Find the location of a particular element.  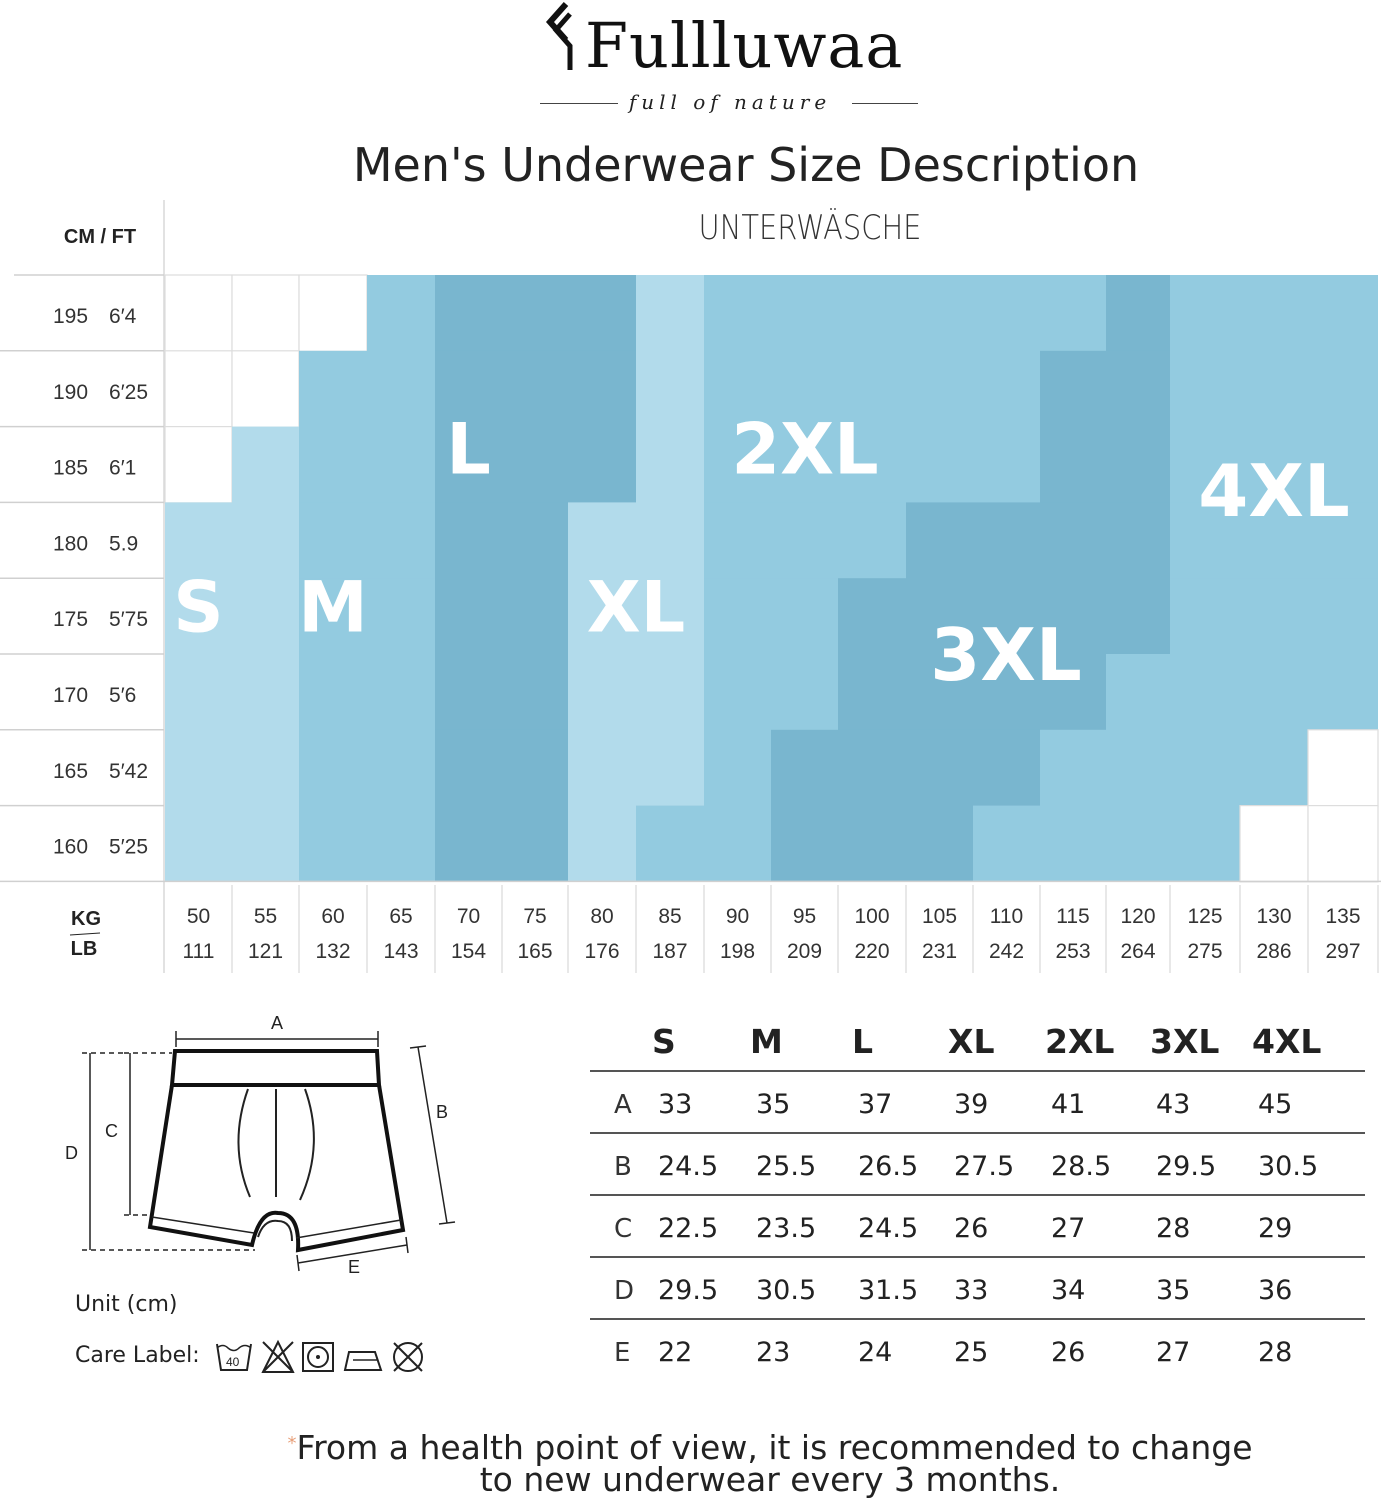

measurement-cell: 36 is located at coordinates (1275, 1290).